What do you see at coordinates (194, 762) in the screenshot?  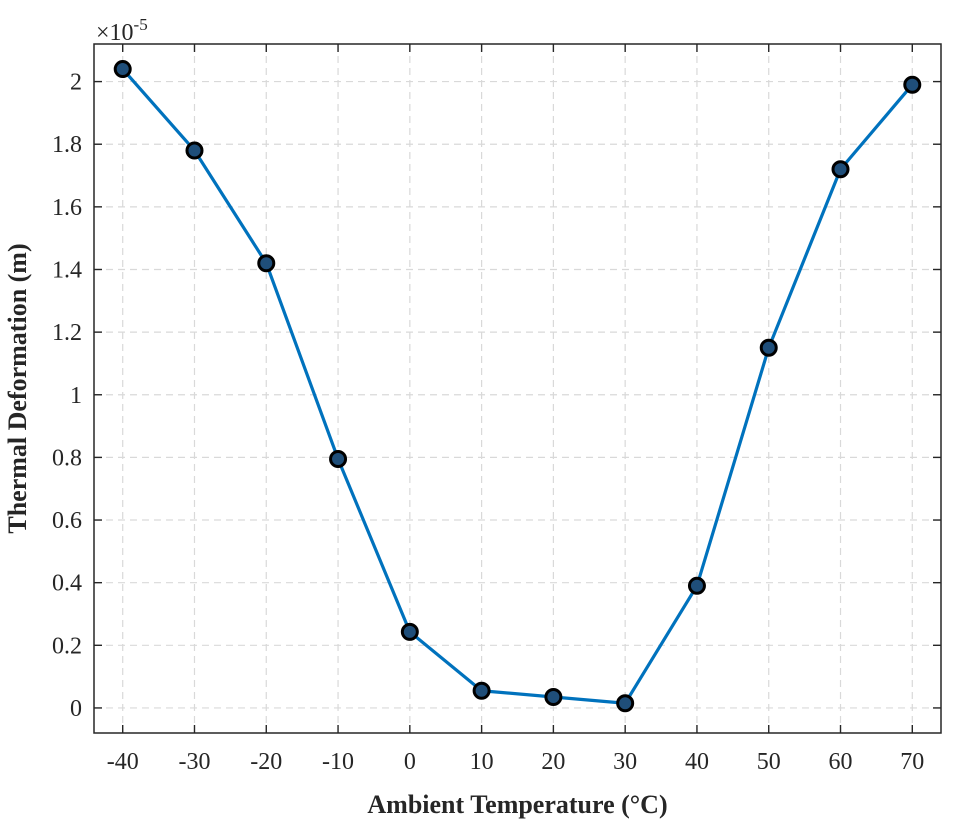 I see `x-tick-label: -30` at bounding box center [194, 762].